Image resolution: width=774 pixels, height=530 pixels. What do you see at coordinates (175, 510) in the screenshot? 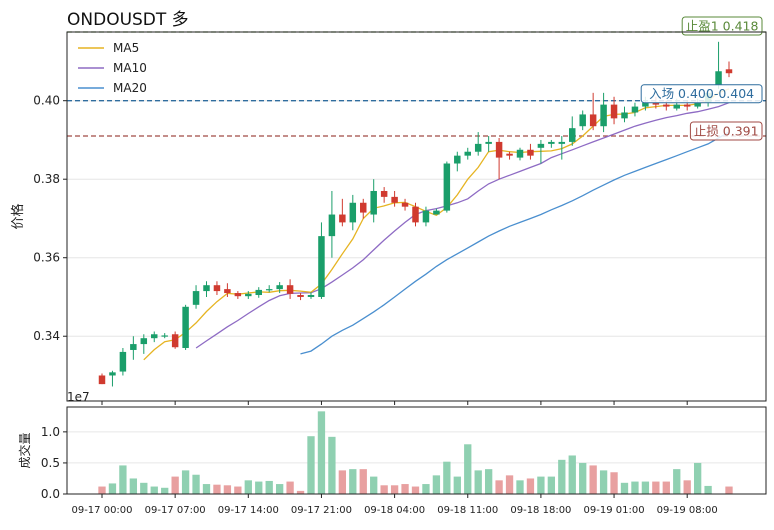
I see `x-tick-label: 09-17 07:00` at bounding box center [175, 510].